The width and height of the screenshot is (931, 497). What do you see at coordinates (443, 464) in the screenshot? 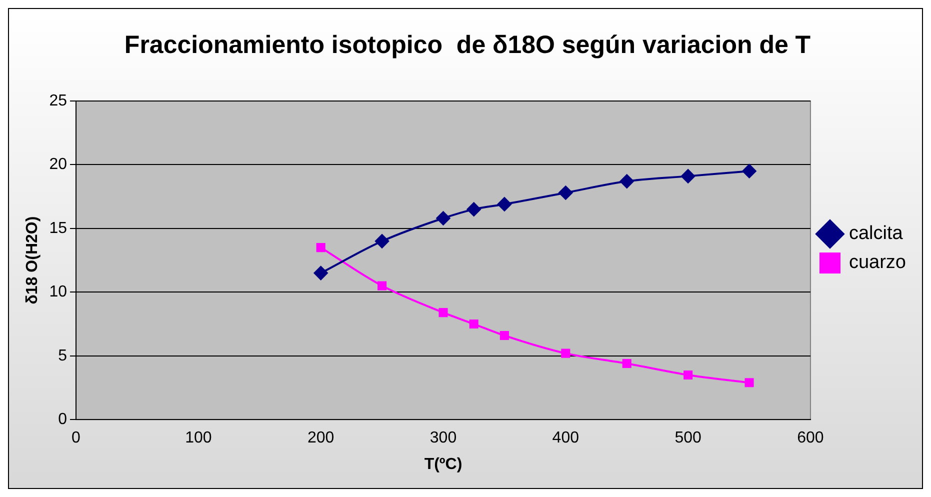
I see `x-axis-title: T(ºC)` at bounding box center [443, 464].